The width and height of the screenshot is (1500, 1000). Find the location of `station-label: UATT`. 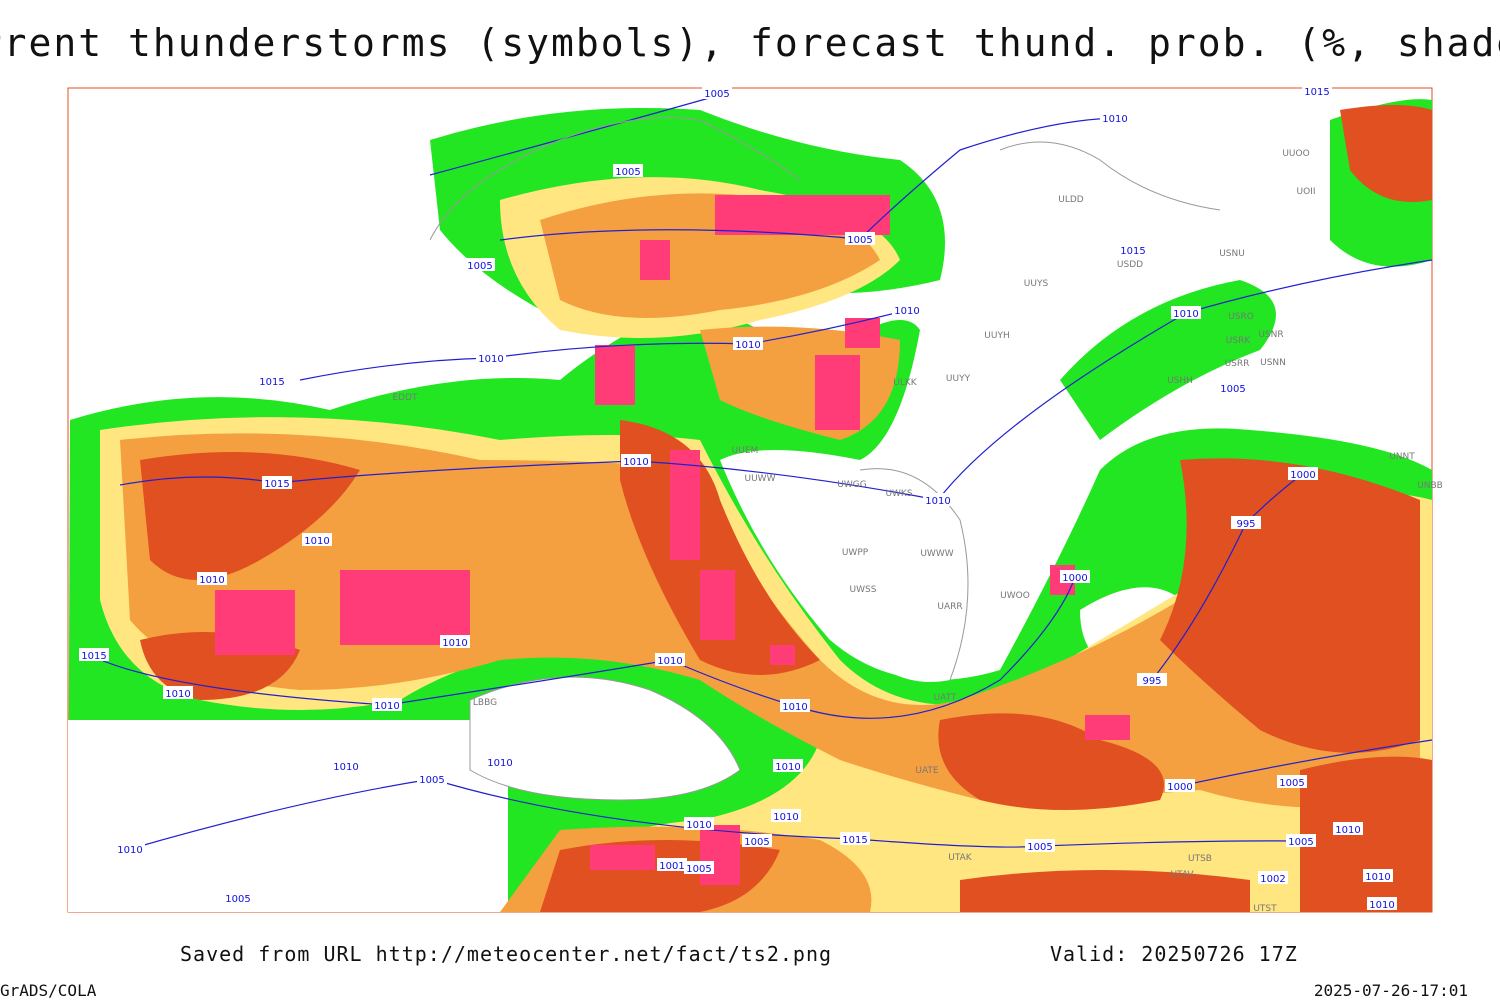

station-label: UATT is located at coordinates (945, 698).